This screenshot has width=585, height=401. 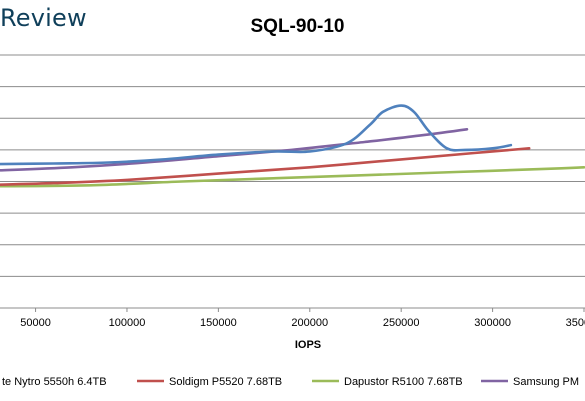 I want to click on series-line-dapustor-r5100-7-68tb, so click(x=292, y=177).